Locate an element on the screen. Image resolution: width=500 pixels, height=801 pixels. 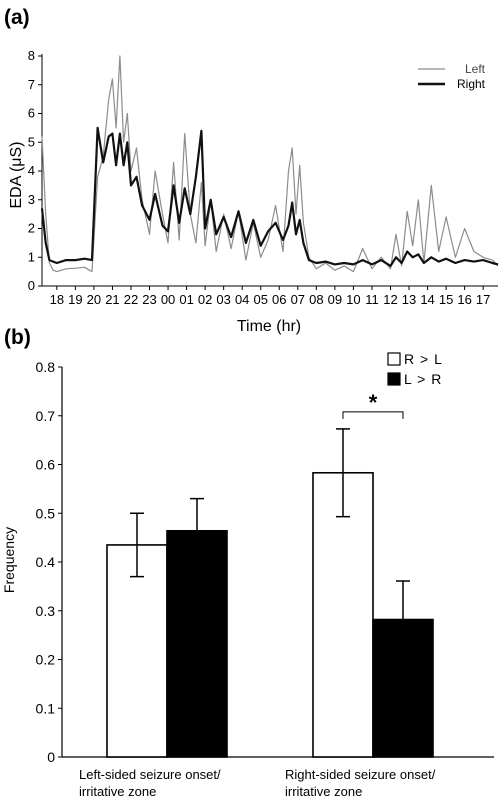
panel-a-x-tick-label: 03 is located at coordinates (223, 299).